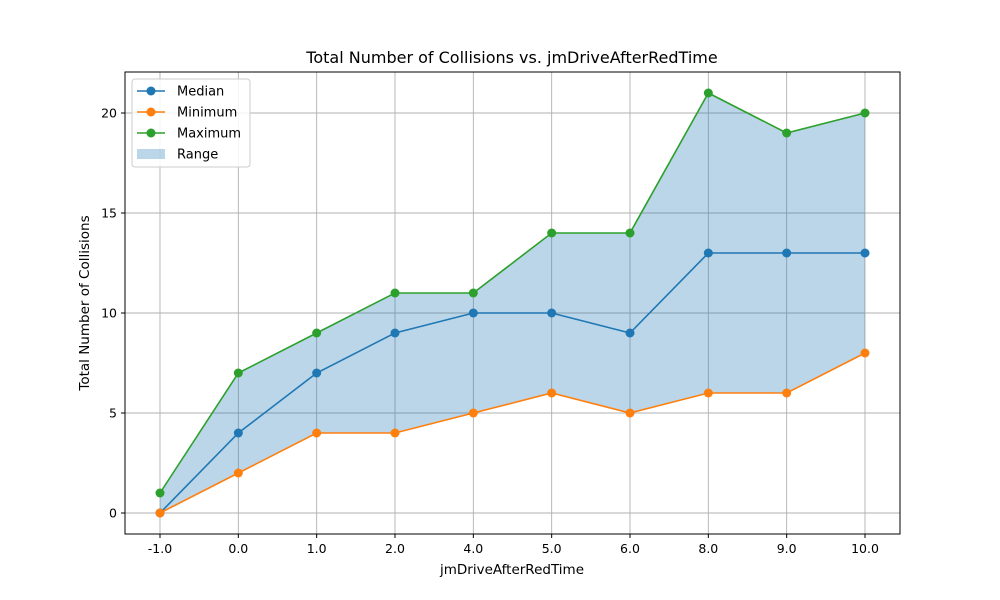  I want to click on legend-maximum-label: Maximum, so click(209, 134).